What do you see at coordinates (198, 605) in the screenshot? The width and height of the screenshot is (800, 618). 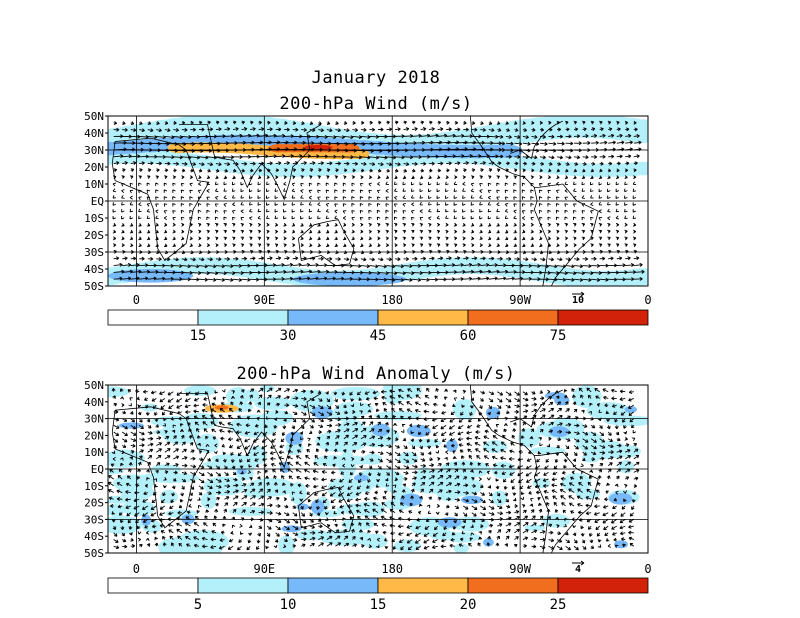 I see `colorbar-tick-label: 5` at bounding box center [198, 605].